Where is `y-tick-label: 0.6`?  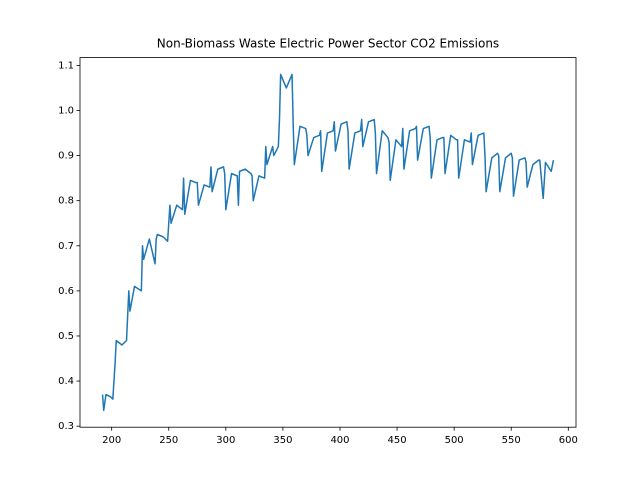
y-tick-label: 0.6 is located at coordinates (66, 291).